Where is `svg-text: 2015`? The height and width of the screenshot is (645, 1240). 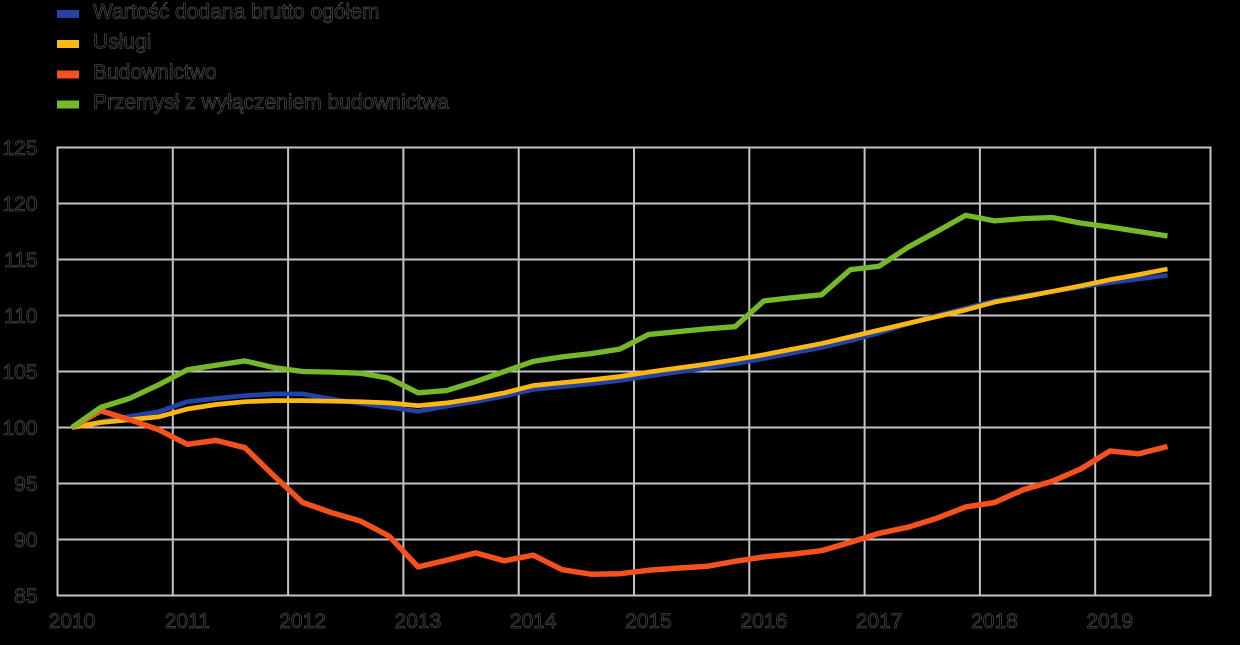
svg-text: 2015 is located at coordinates (648, 621).